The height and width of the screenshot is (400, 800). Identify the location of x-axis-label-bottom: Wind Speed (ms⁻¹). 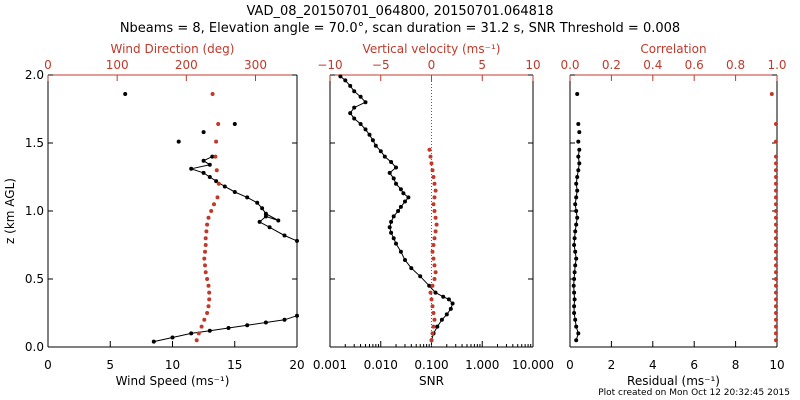
(173, 381).